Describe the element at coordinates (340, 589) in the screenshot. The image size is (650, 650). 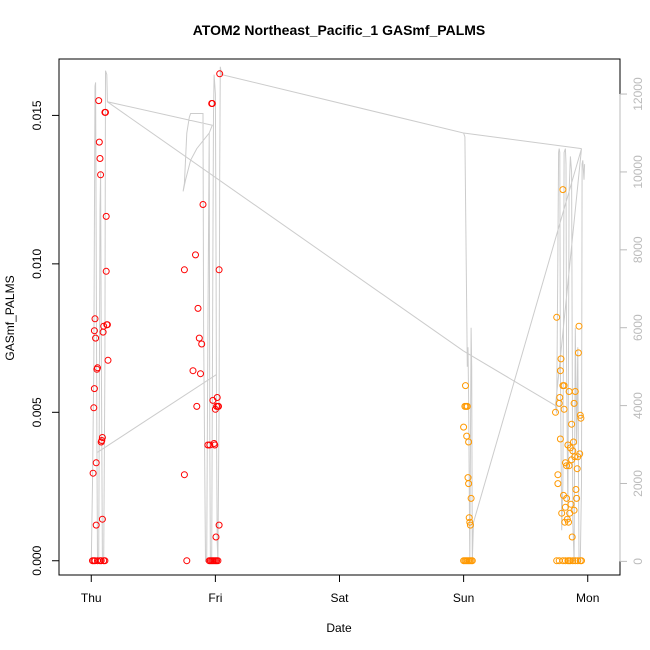
I see `x-axis: Thu Fri Sat Sun Mon` at that location.